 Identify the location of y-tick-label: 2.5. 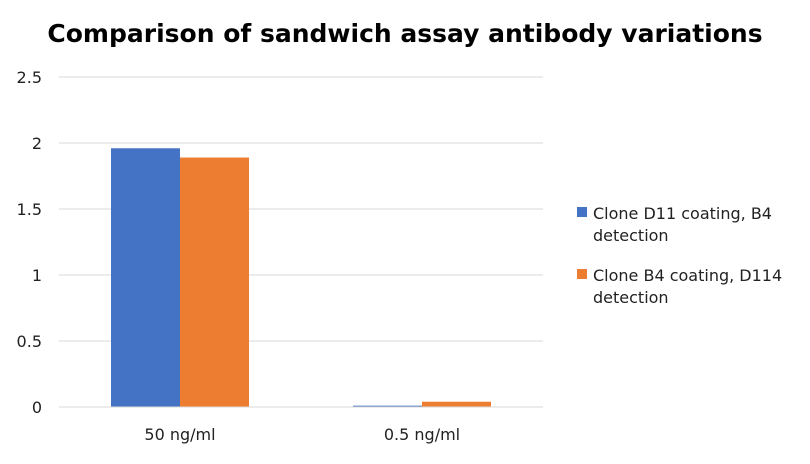
(29, 77).